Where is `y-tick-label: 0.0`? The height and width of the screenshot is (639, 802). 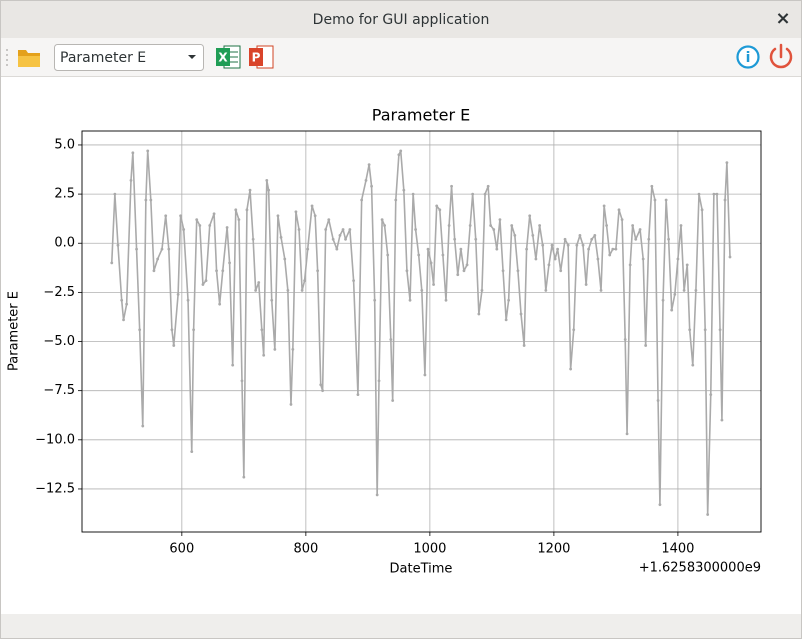 y-tick-label: 0.0 is located at coordinates (64, 243).